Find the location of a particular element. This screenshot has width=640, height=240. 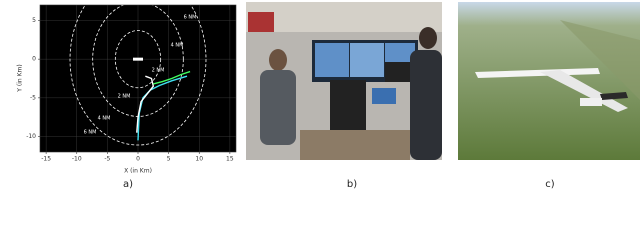

y-tick-label: 5 is located at coordinates (34, 20).